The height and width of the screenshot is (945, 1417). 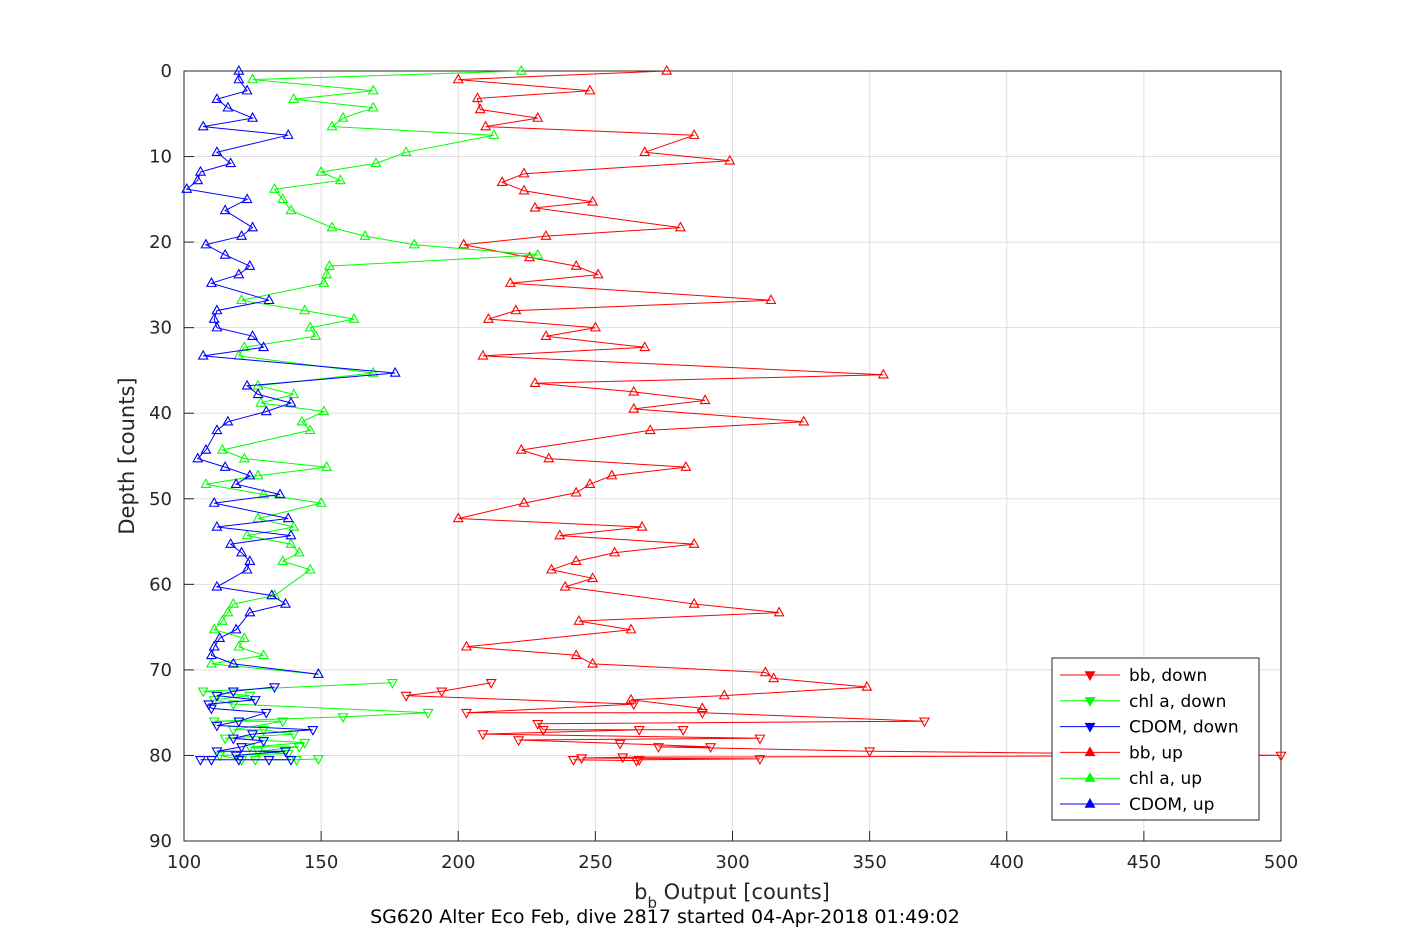 What do you see at coordinates (1177, 702) in the screenshot?
I see `legend-label: chl a, down` at bounding box center [1177, 702].